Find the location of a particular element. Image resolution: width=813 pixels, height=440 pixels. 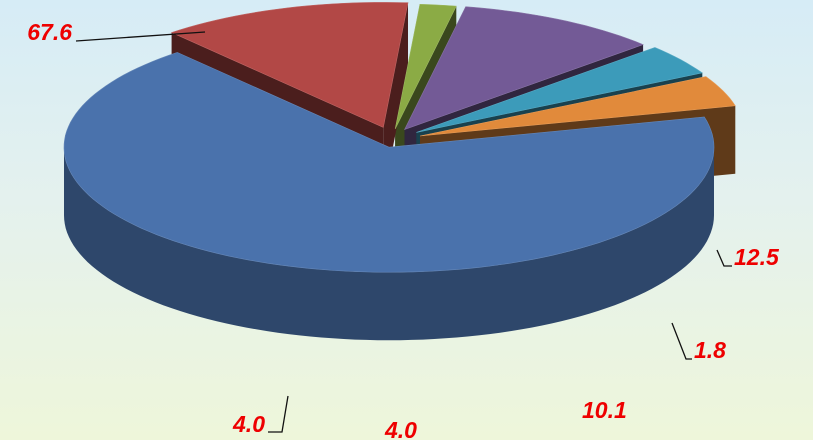

slice-2-top is located at coordinates (289, 65).